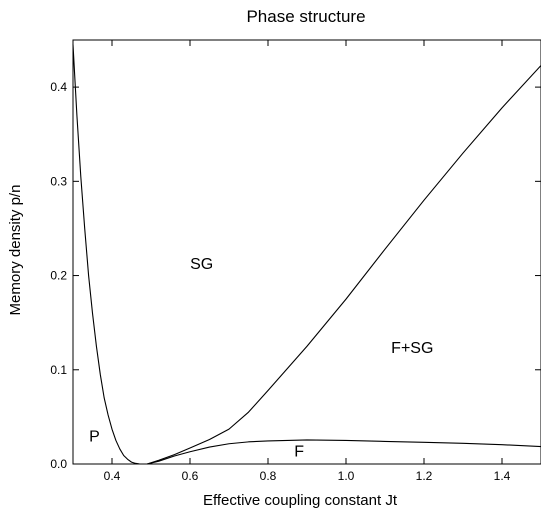  I want to click on y-tick-label: 0.0, so click(58, 464).